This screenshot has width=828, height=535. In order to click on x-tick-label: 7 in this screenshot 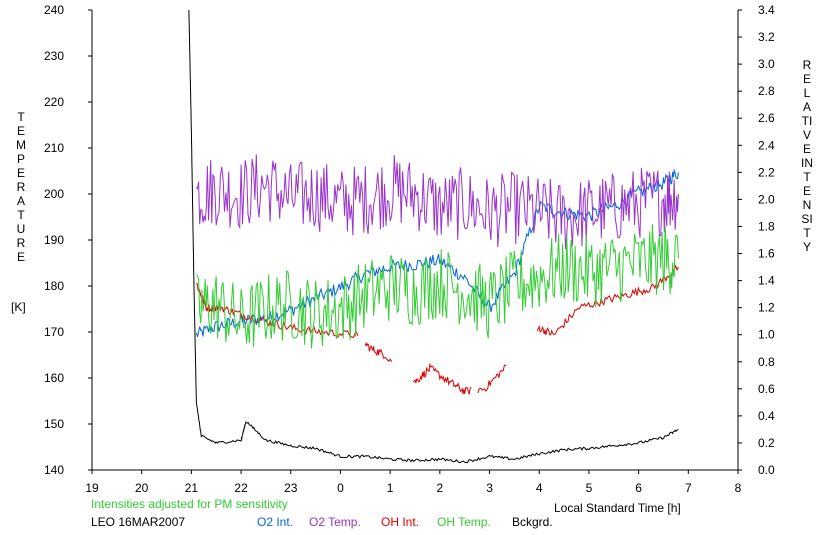, I will do `click(688, 488)`.